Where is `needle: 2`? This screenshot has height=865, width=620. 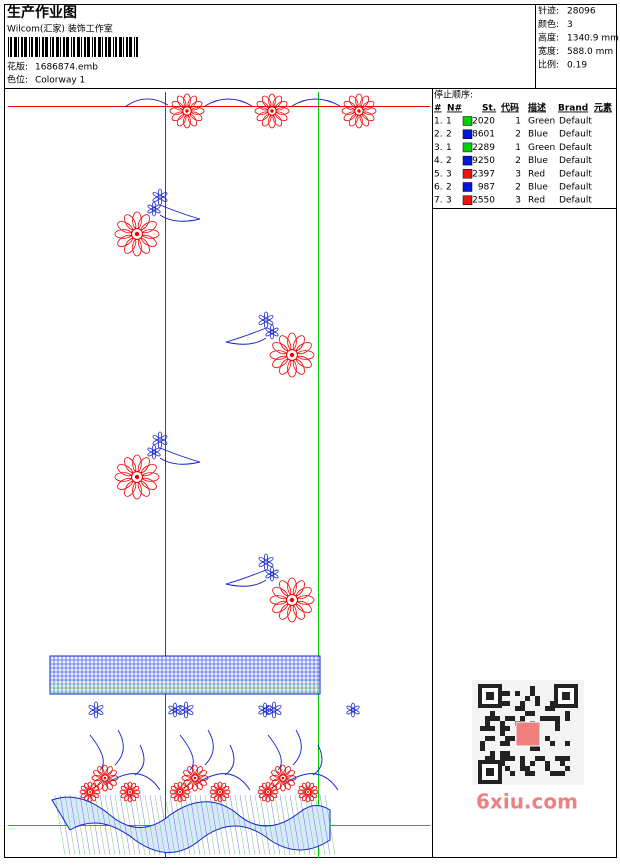 needle: 2 is located at coordinates (449, 161).